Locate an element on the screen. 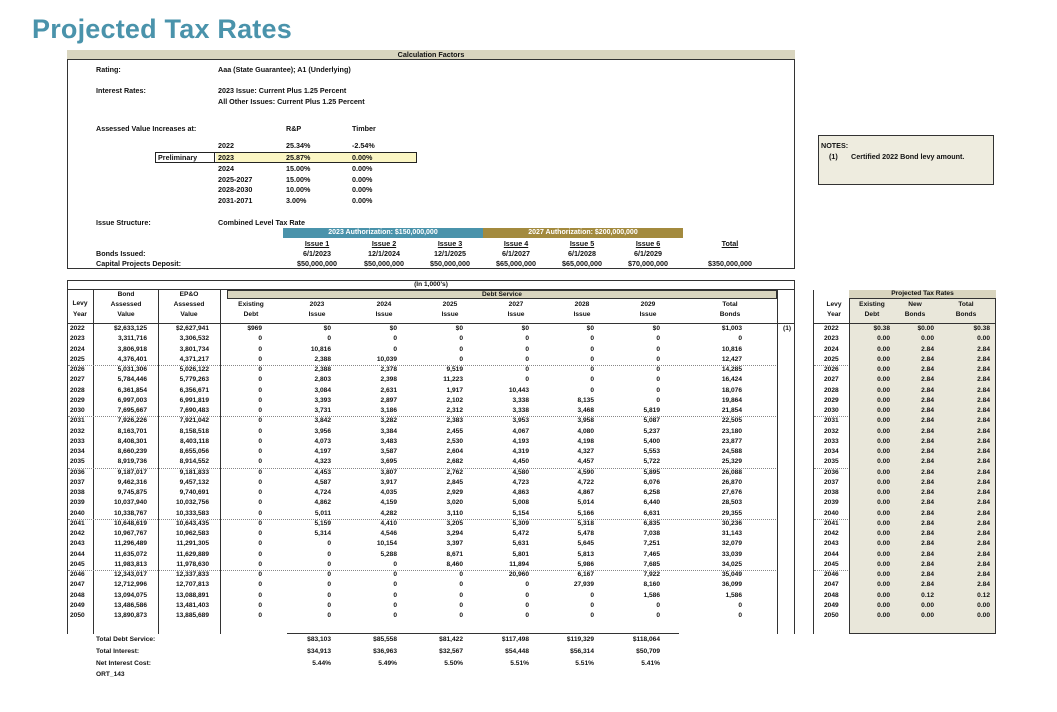  table-cell: 10,037,940 is located at coordinates (130, 503).